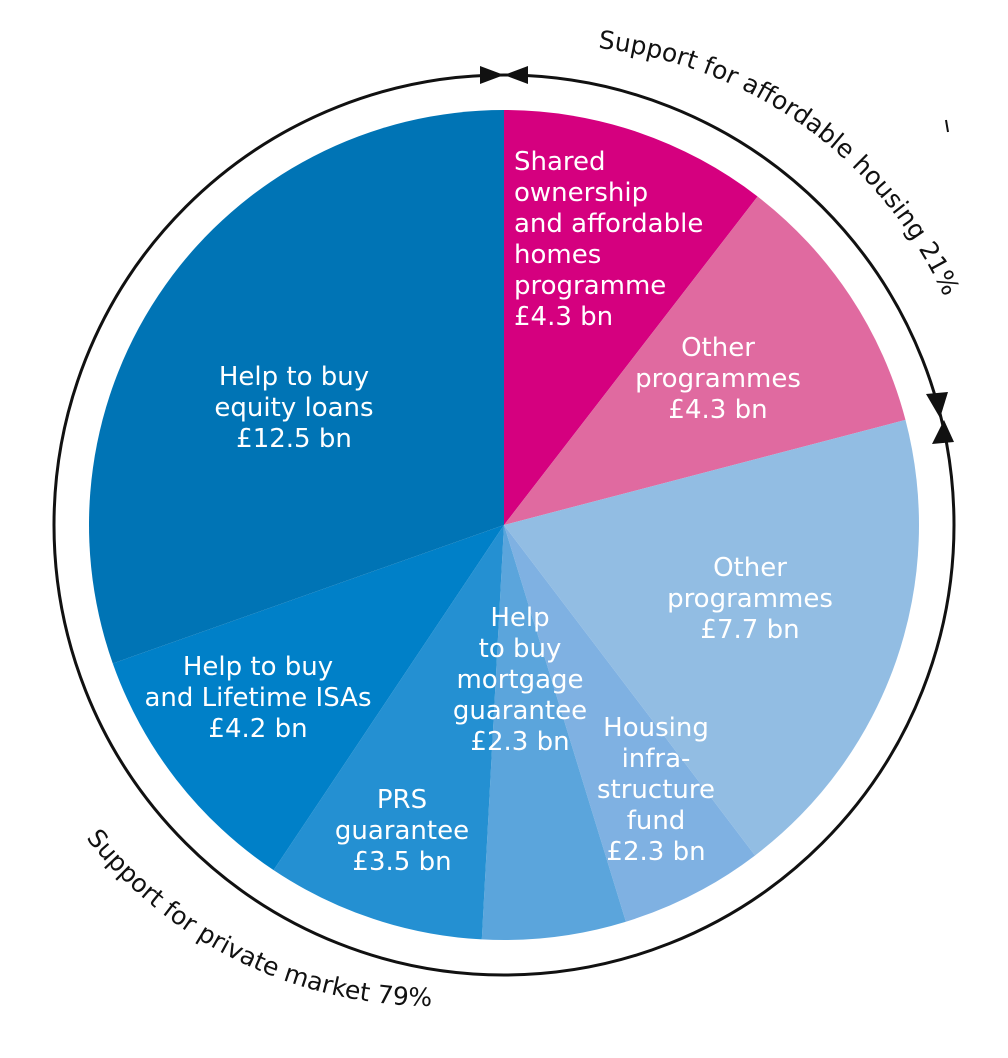 The width and height of the screenshot is (1008, 1058). Describe the element at coordinates (590, 286) in the screenshot. I see `slice-label-line: programme` at that location.